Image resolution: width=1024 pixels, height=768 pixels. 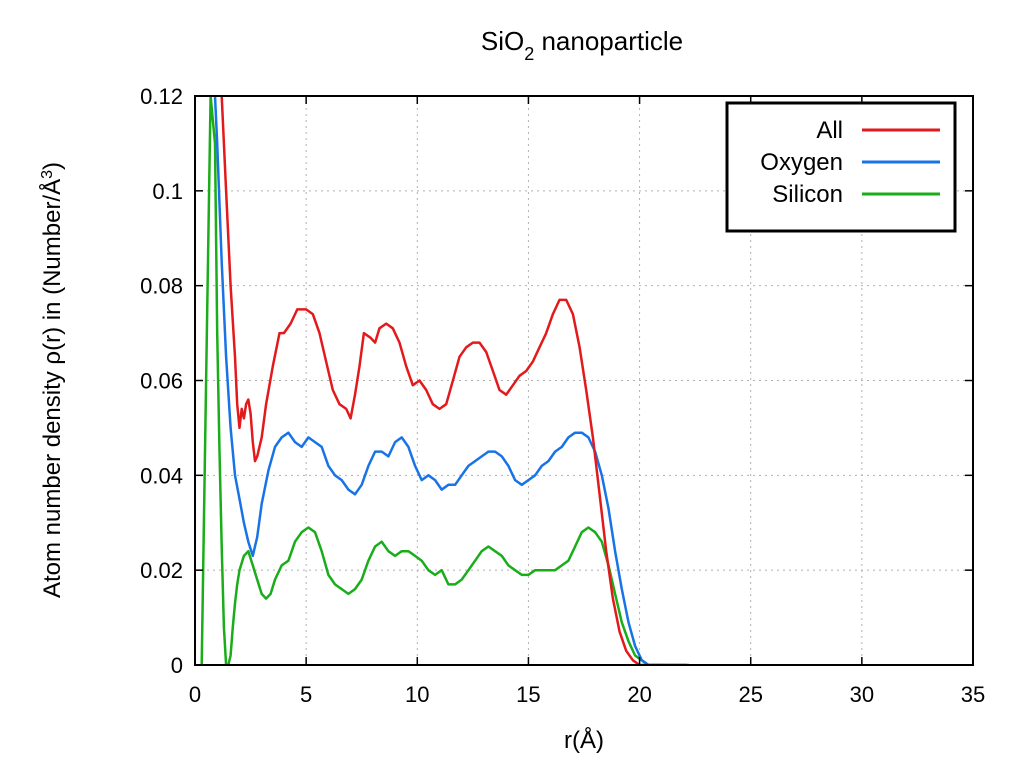 What do you see at coordinates (195, 694) in the screenshot?
I see `x-tick-label: 0` at bounding box center [195, 694].